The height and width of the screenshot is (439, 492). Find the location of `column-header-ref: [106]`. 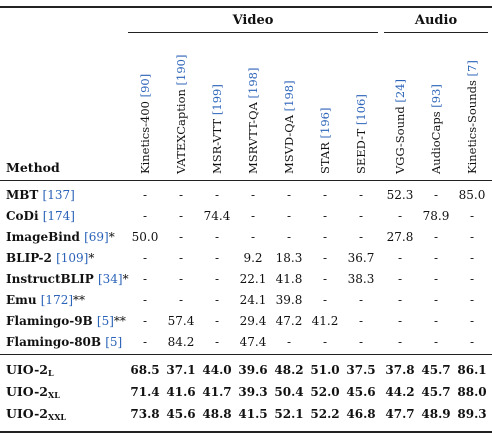

column-header-ref: [106] is located at coordinates (361, 110).